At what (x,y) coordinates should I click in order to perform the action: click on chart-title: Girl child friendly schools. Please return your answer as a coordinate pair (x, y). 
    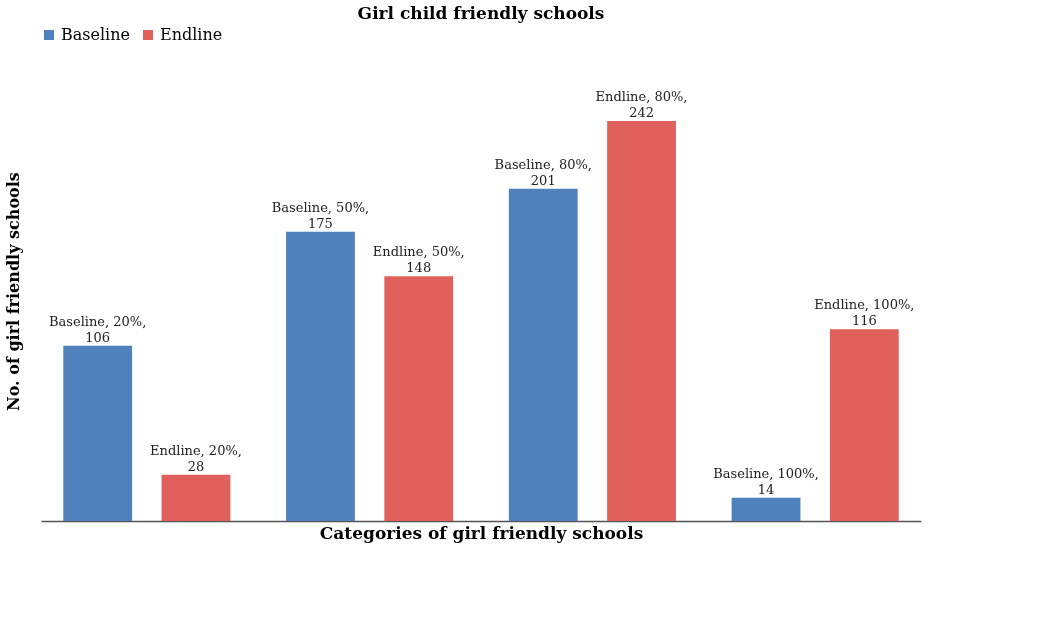
    Looking at the image, I should click on (481, 13).